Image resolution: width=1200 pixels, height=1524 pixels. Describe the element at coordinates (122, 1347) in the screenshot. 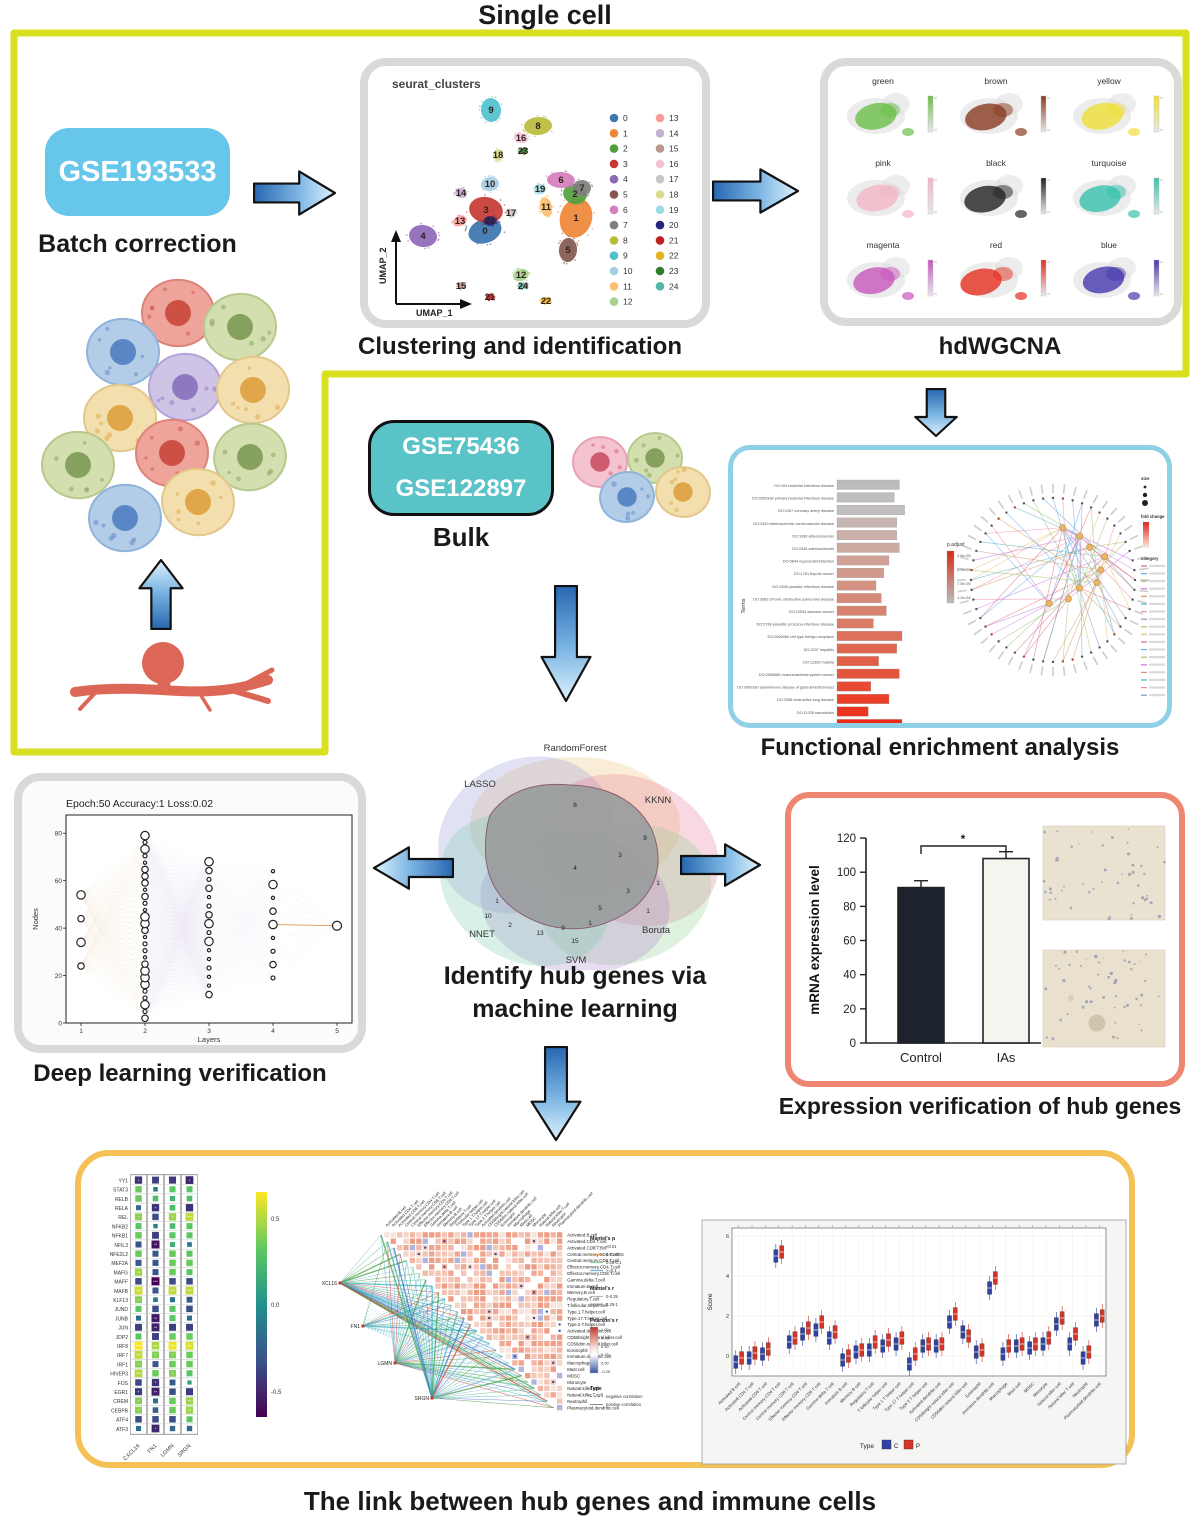

I see `svg-text: IRF8` at that location.